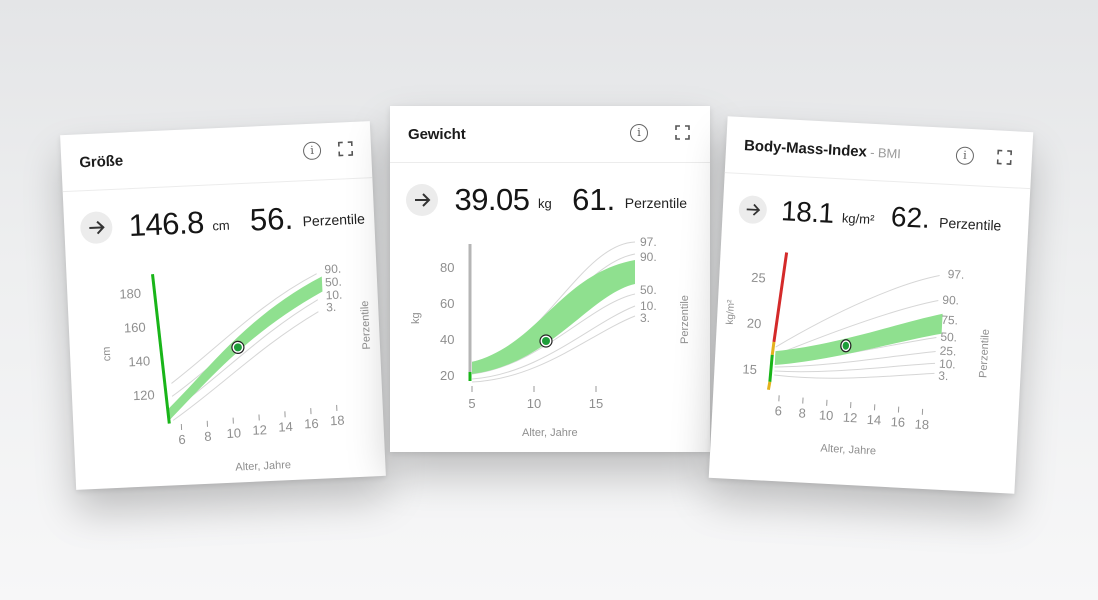  Describe the element at coordinates (758, 278) in the screenshot. I see `y-tick-label: 25` at that location.